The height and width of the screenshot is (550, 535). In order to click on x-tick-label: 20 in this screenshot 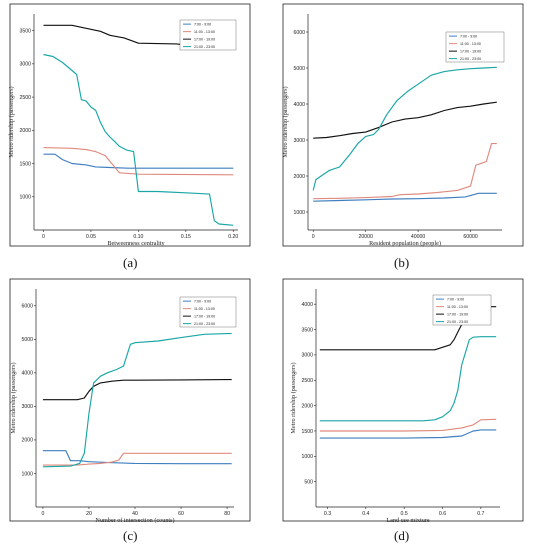, I will do `click(89, 514)`.